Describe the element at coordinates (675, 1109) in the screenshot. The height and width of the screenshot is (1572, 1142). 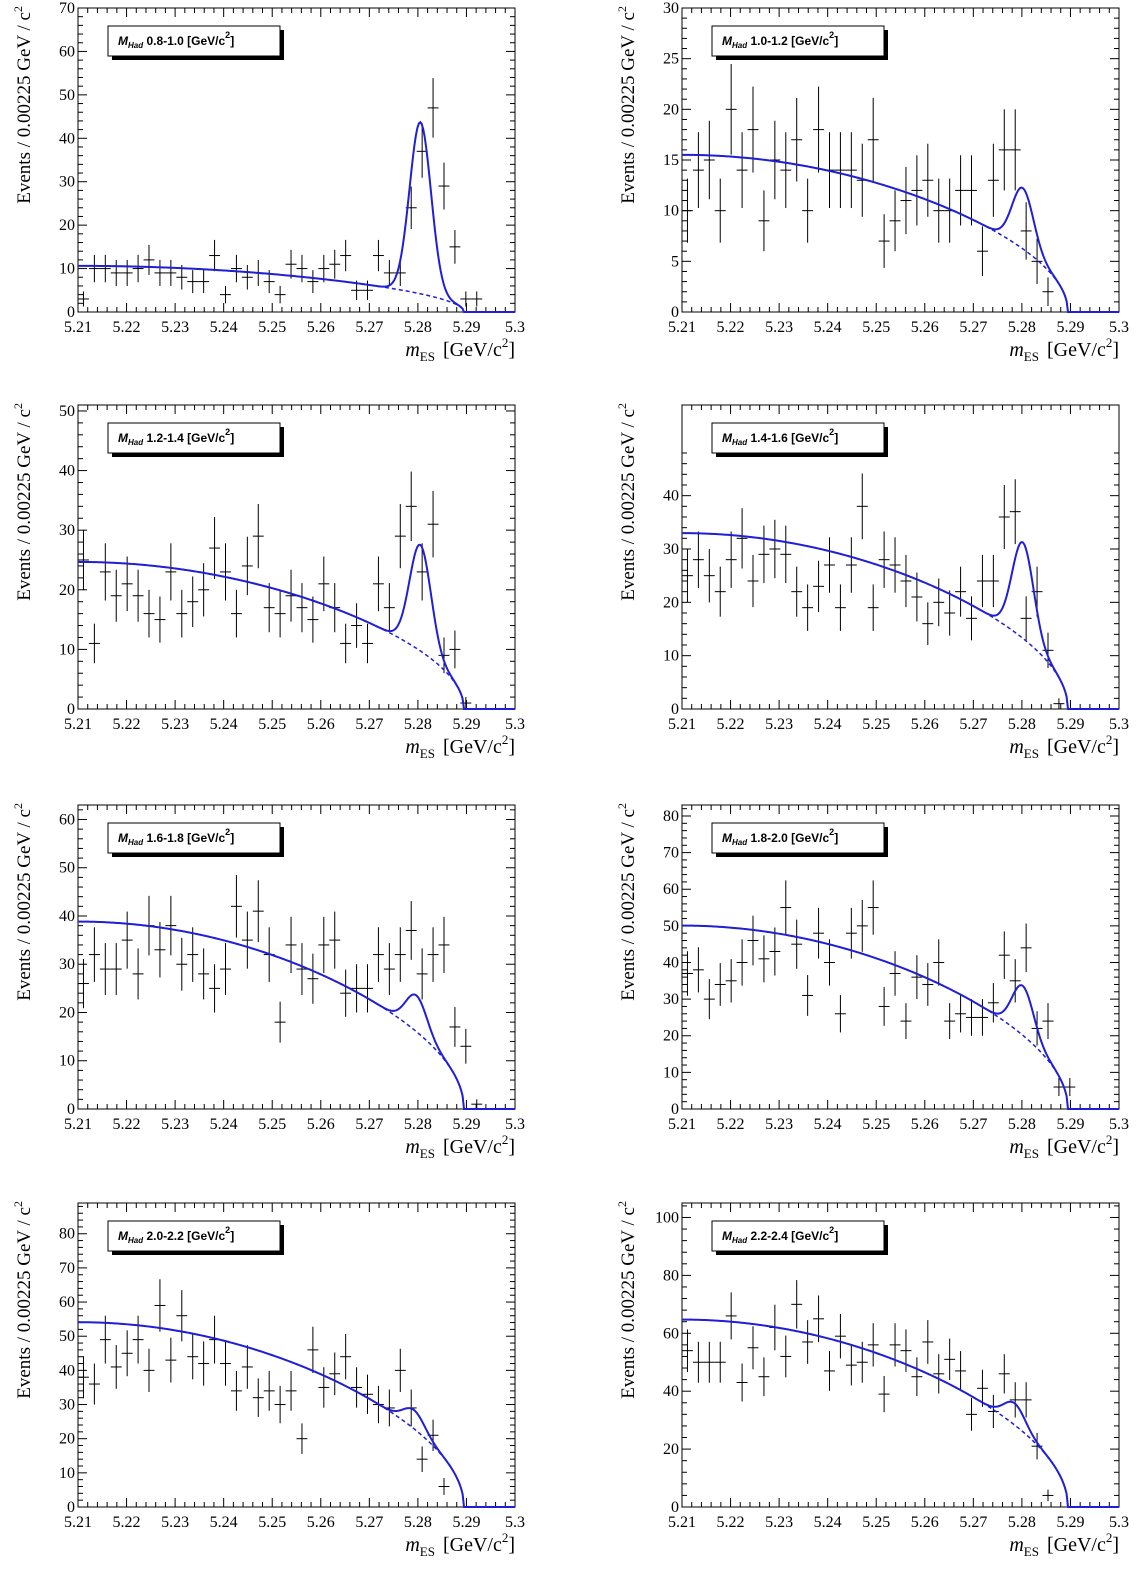
I see `y-tick-label: 0` at that location.